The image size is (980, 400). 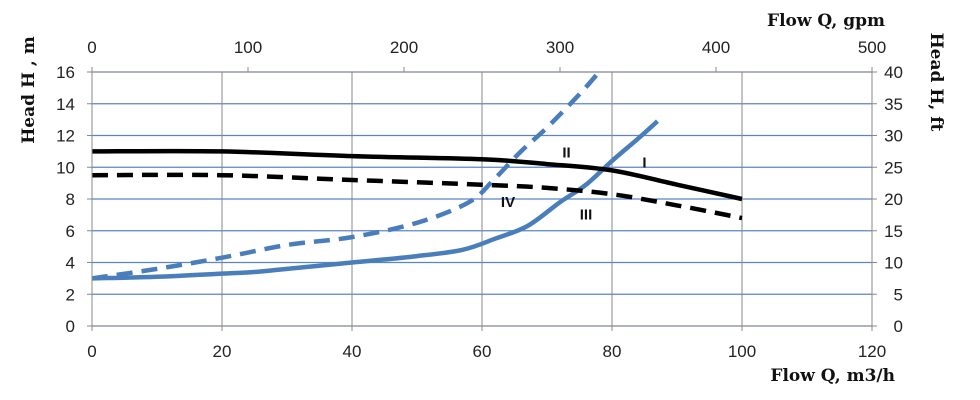 I want to click on y-tick-label: 10, so click(x=65, y=167).